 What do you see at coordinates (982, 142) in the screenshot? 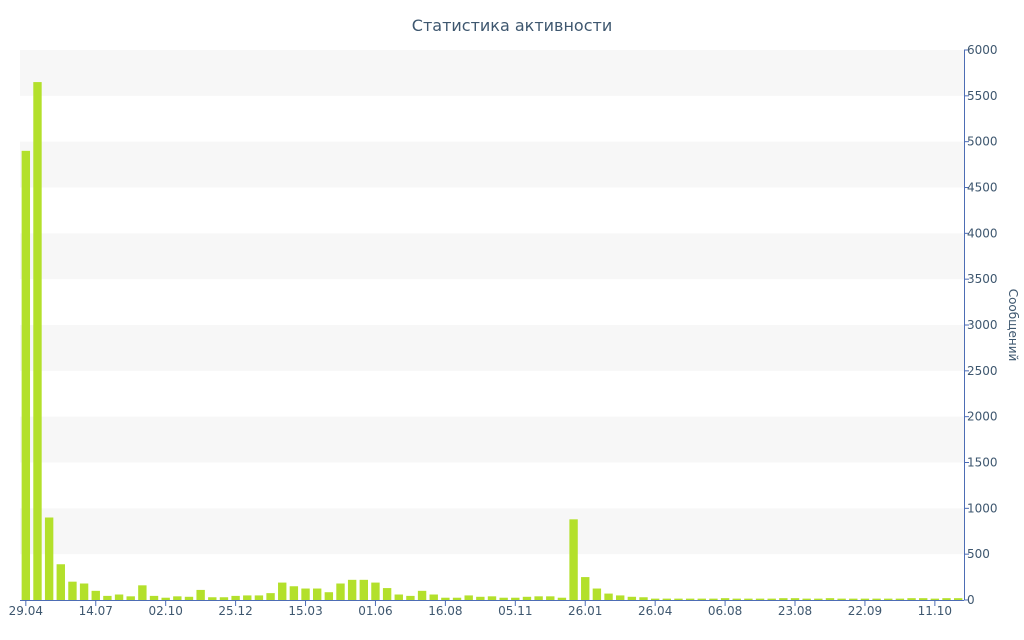
I see `y-tick-label: 5000` at bounding box center [982, 142].